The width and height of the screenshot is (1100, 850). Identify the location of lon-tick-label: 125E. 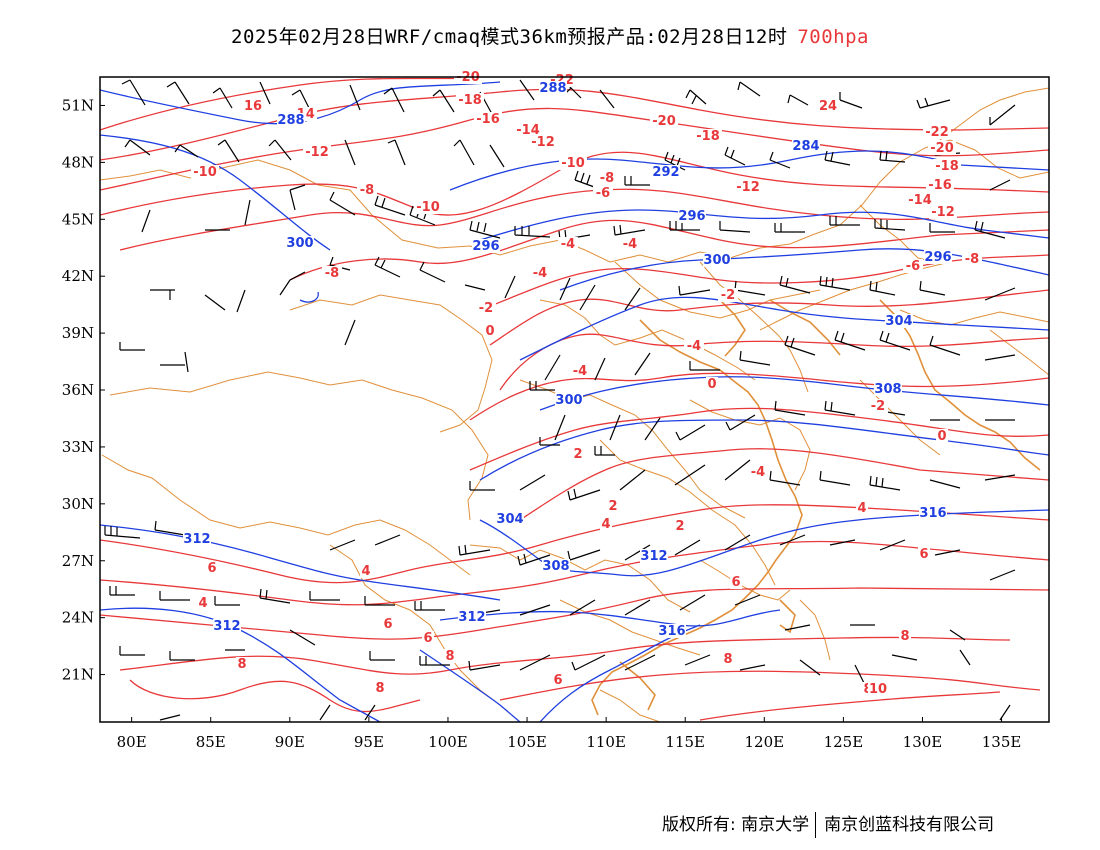
(844, 742).